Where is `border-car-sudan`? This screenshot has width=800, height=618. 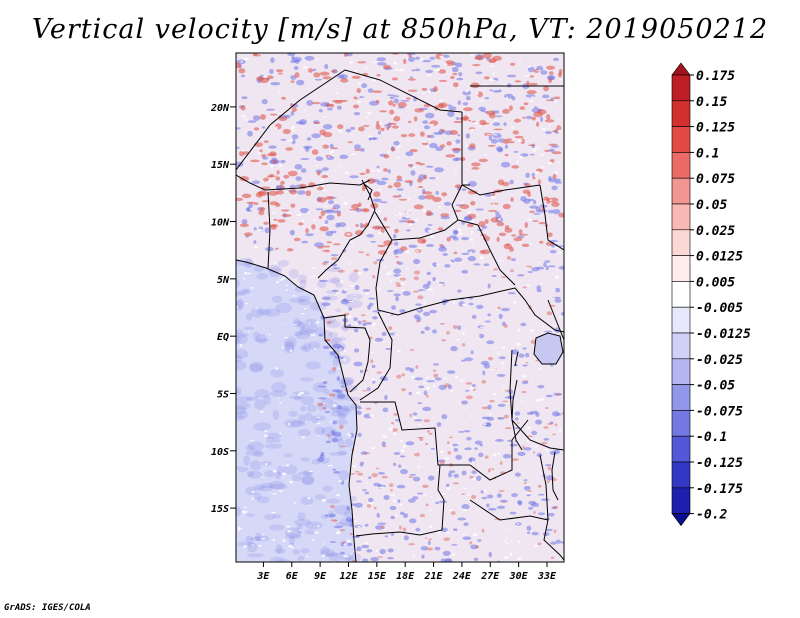 border-car-sudan is located at coordinates (496, 255).